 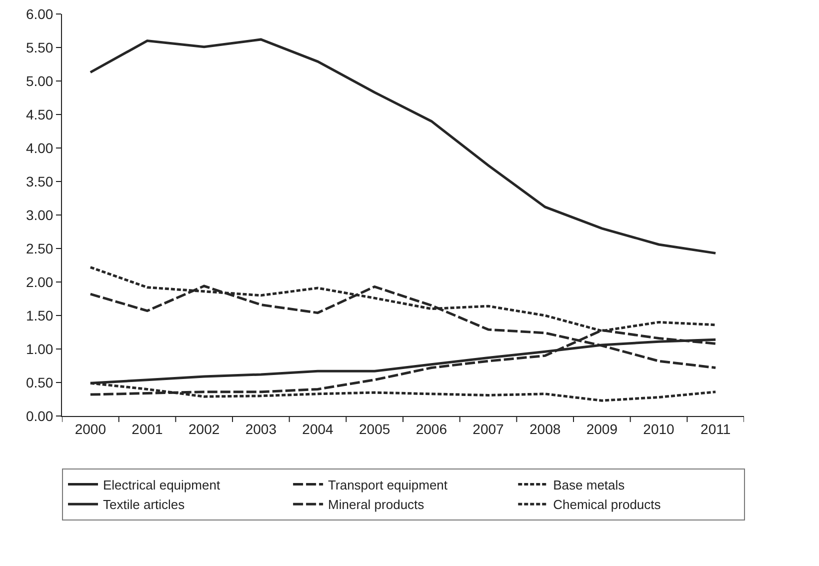 What do you see at coordinates (261, 428) in the screenshot?
I see `x-tick-label: 2003` at bounding box center [261, 428].